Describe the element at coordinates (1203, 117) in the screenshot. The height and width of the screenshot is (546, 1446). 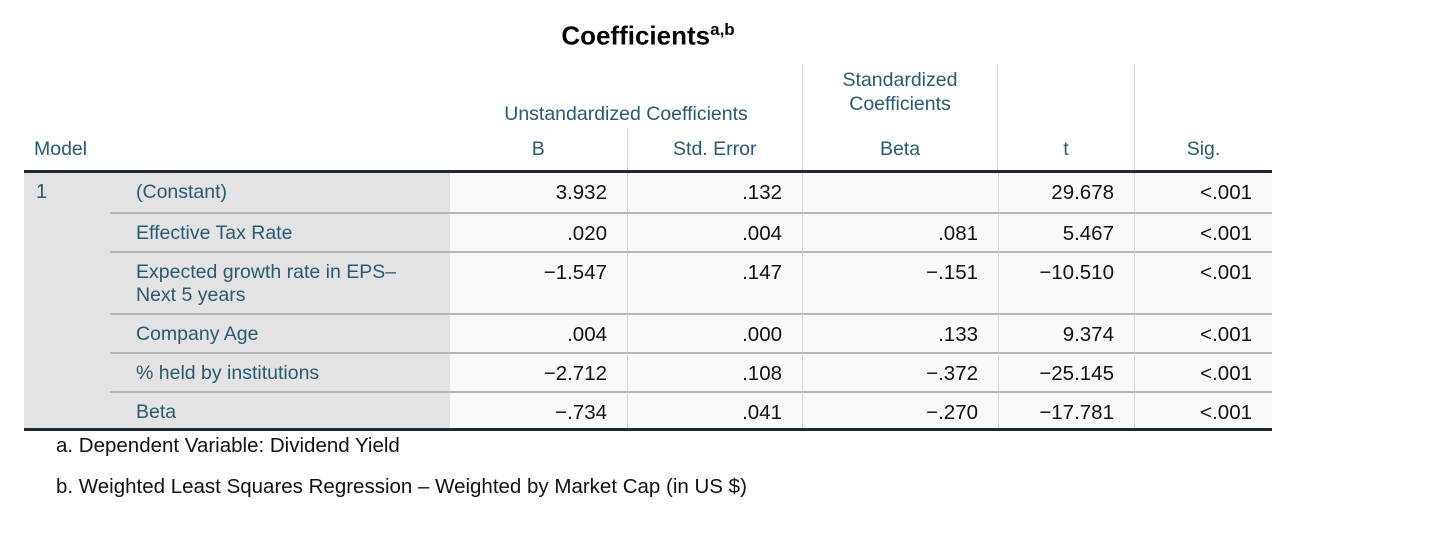
I see `column-header-sig: Sig.` at that location.